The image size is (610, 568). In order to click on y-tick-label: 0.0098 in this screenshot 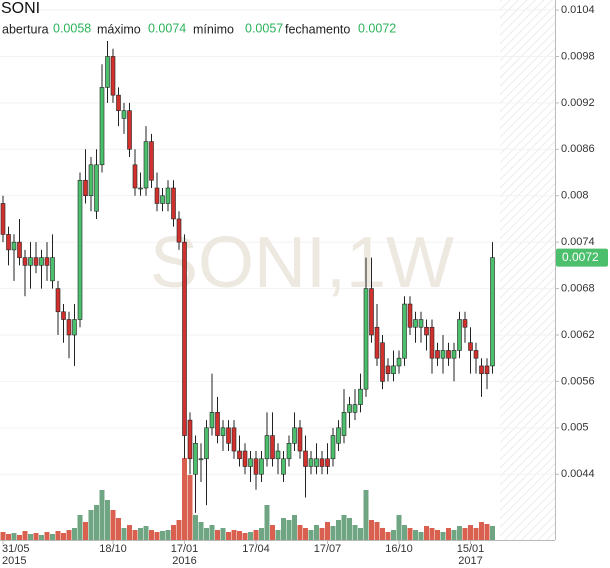, I will do `click(578, 56)`.